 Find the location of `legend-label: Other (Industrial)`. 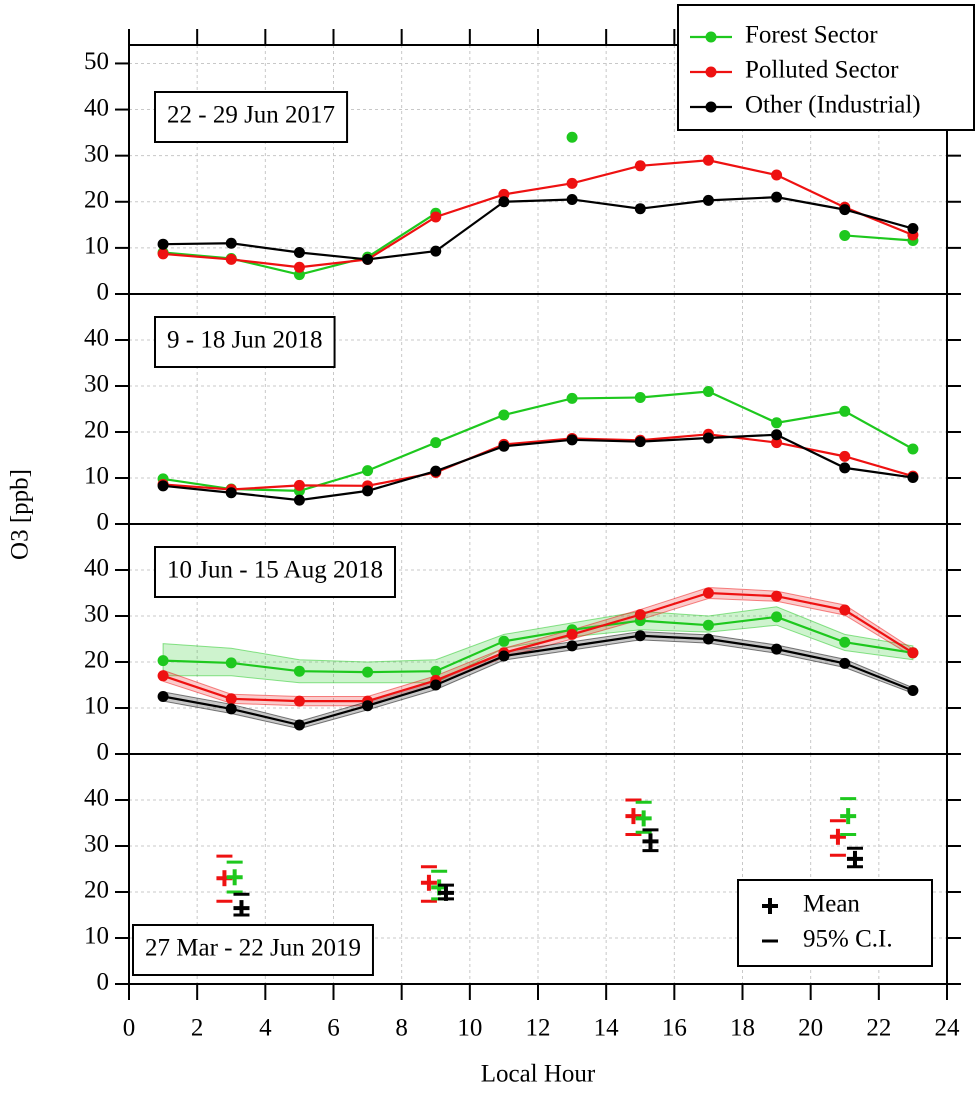

legend-label: Other (Industrial) is located at coordinates (833, 105).